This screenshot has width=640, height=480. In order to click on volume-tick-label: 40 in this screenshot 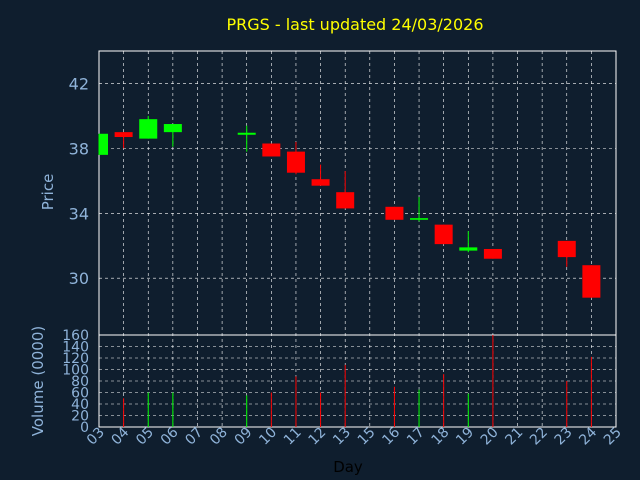, I will do `click(80, 405)`.